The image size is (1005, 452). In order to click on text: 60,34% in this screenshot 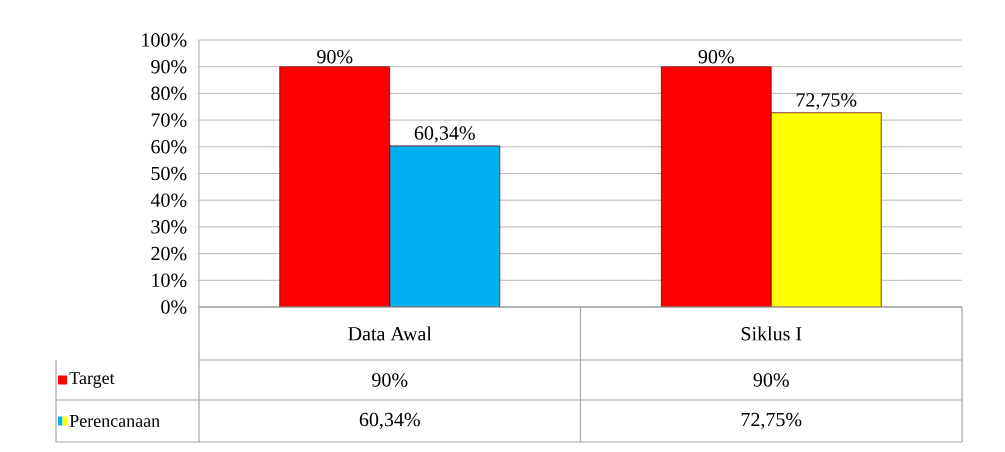, I will do `click(444, 134)`.